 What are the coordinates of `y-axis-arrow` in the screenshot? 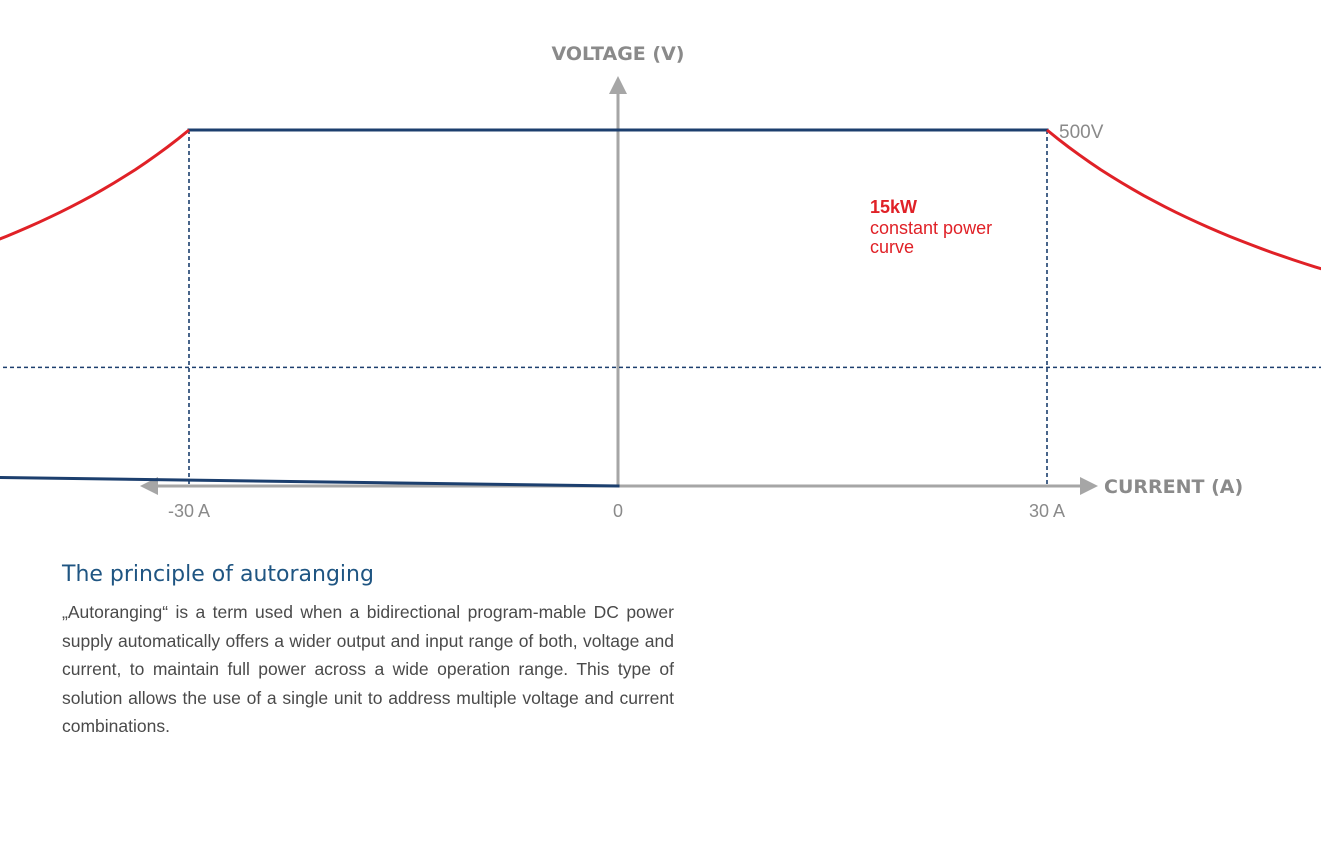 It's located at (618, 85).